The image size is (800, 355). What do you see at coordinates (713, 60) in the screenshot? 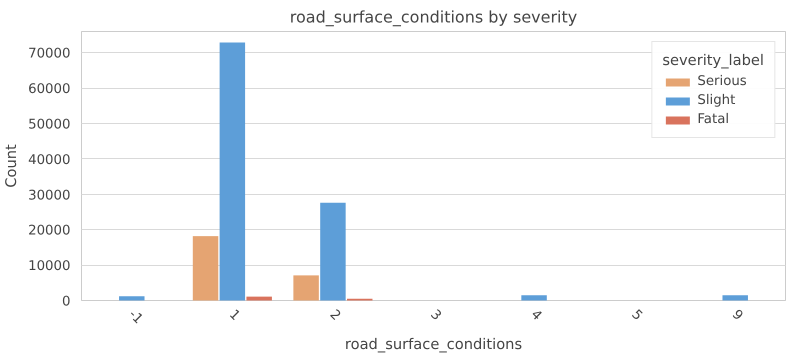
I see `legend-title: severity_label` at bounding box center [713, 60].